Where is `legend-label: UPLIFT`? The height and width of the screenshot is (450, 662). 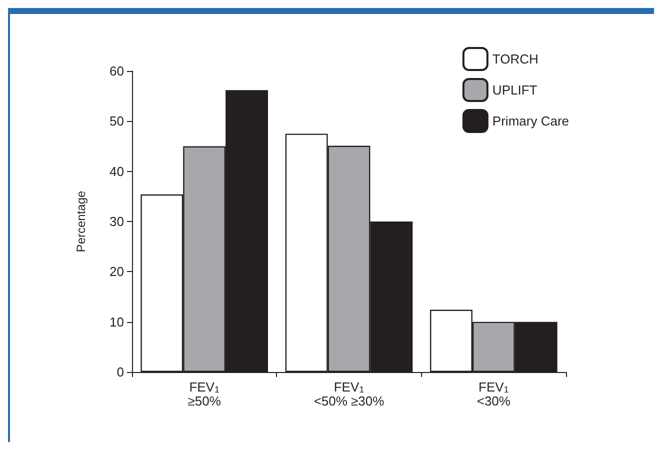 legend-label: UPLIFT is located at coordinates (515, 90).